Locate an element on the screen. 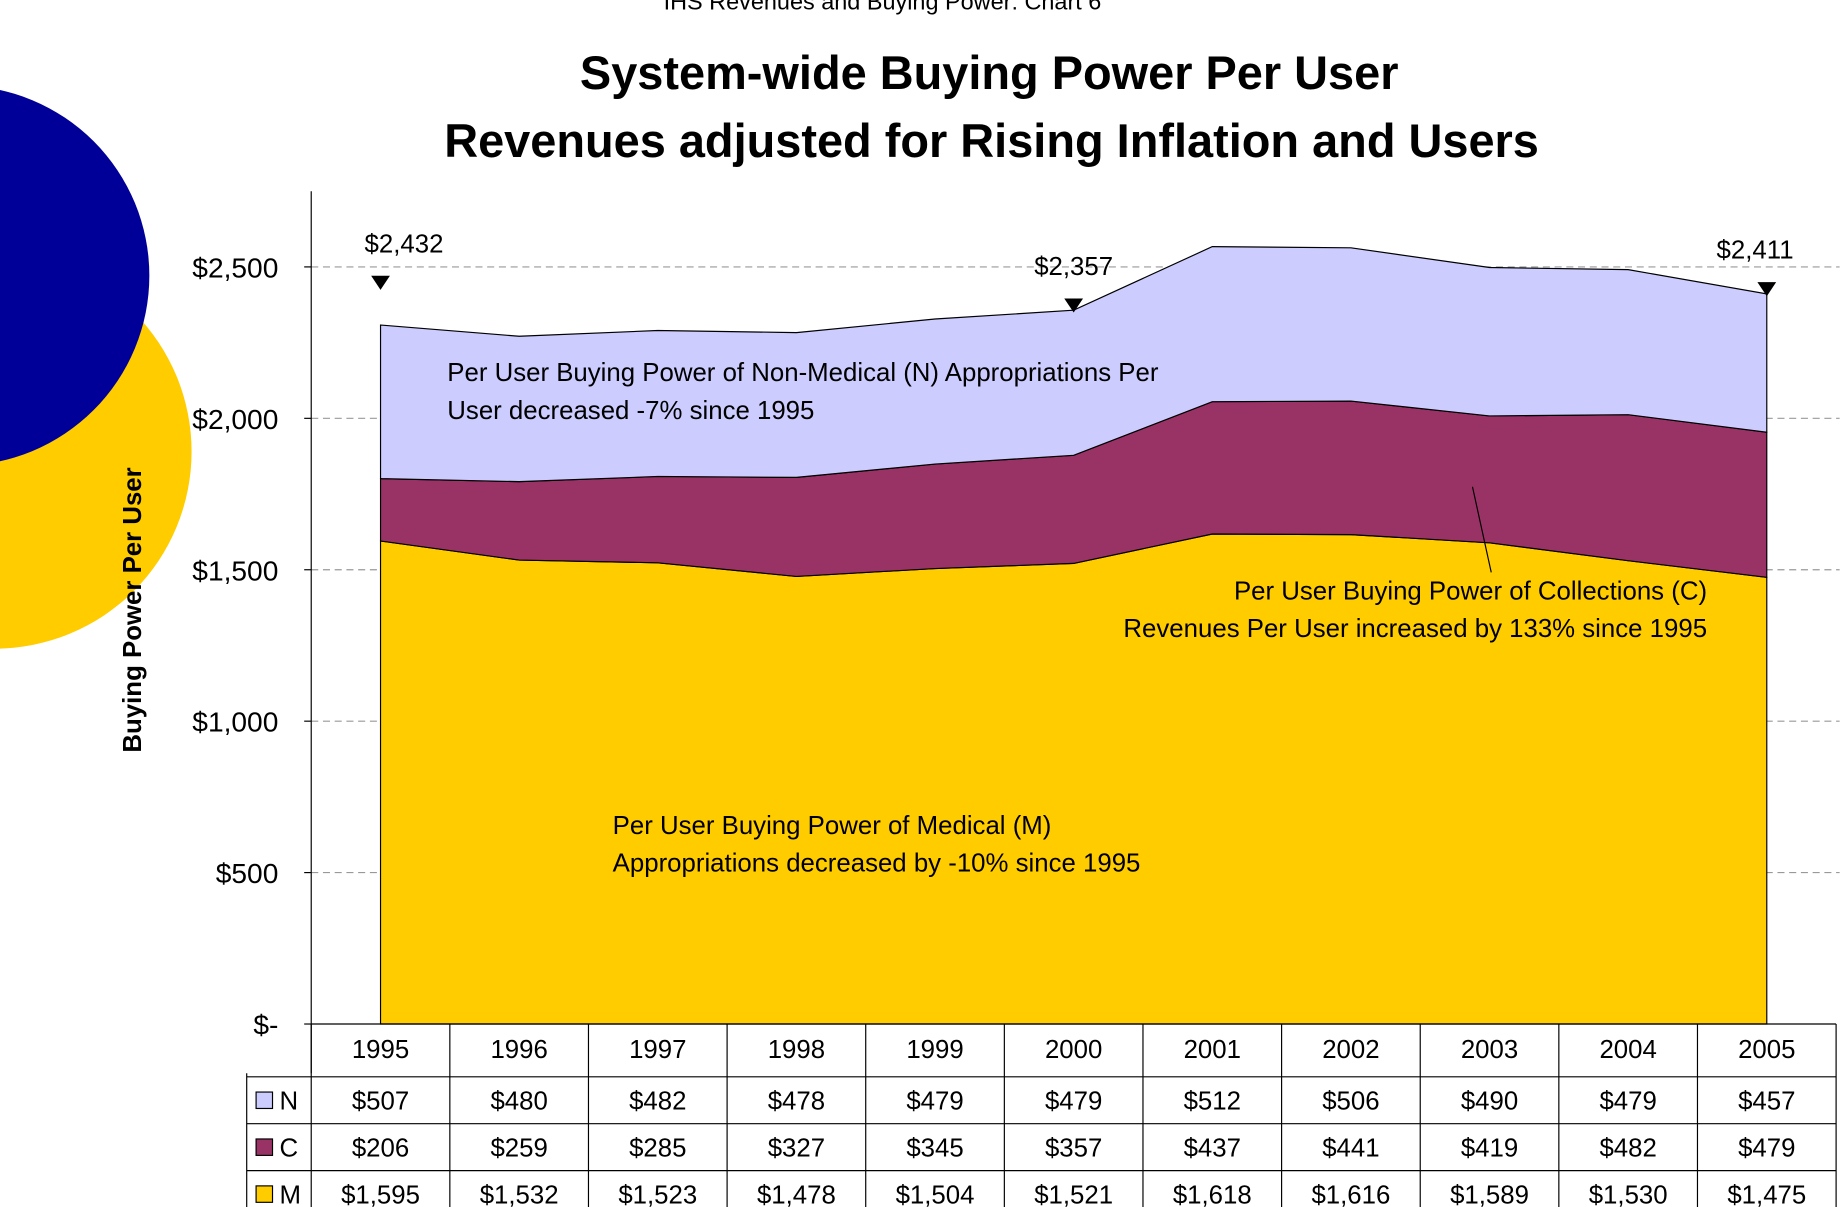 The image size is (1840, 1207). y-axis-label: Buying Power Per User is located at coordinates (133, 609).